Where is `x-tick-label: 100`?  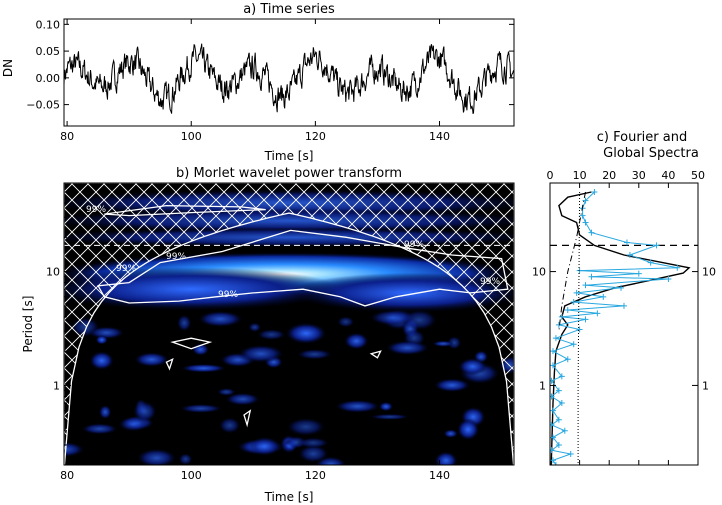 x-tick-label: 100 is located at coordinates (191, 136).